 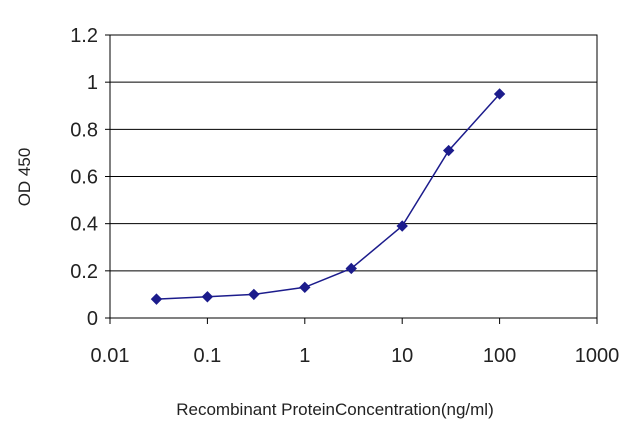 What do you see at coordinates (597, 356) in the screenshot?
I see `x-tick-label-5: 1000` at bounding box center [597, 356].